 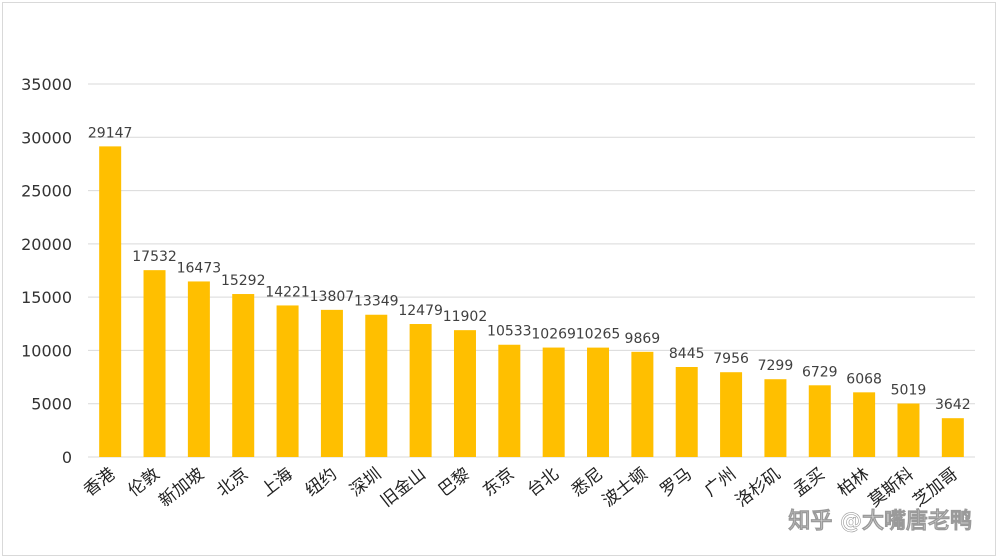 What do you see at coordinates (99, 482) in the screenshot?
I see `x-tick-label-1: 香港` at bounding box center [99, 482].